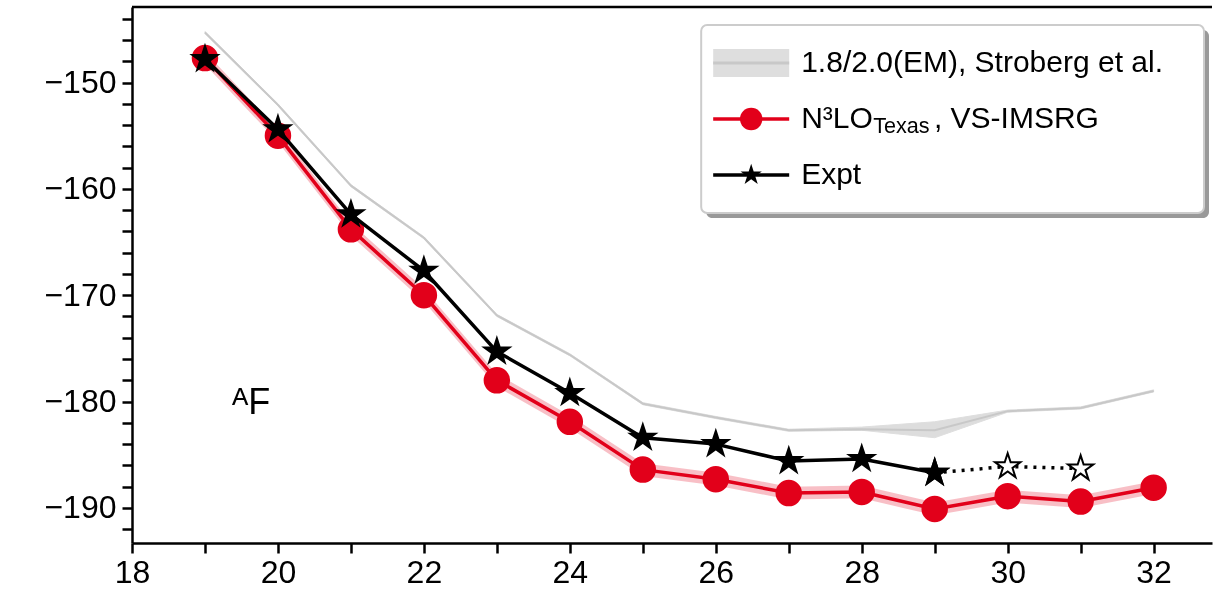  What do you see at coordinates (1008, 571) in the screenshot?
I see `x-tick-label: 30` at bounding box center [1008, 571].